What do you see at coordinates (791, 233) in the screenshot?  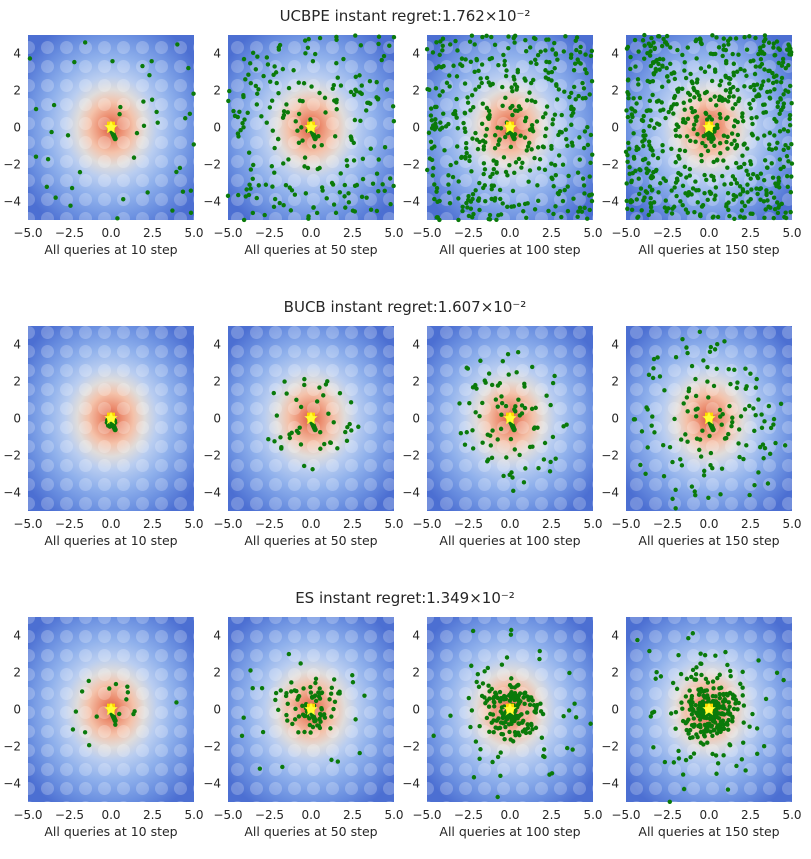 I see `x-tick-label: 5.0` at bounding box center [791, 233].